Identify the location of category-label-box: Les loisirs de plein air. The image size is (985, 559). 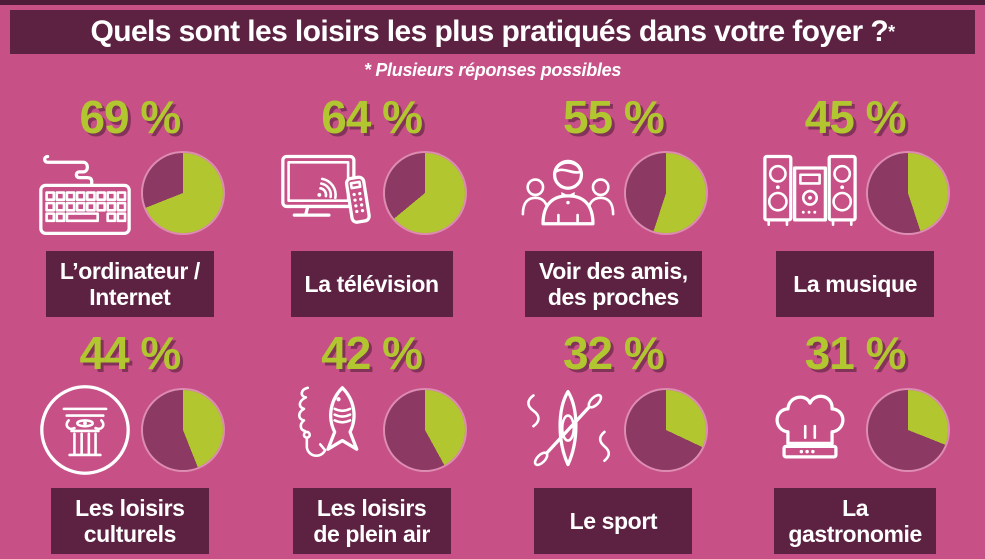
(371, 520).